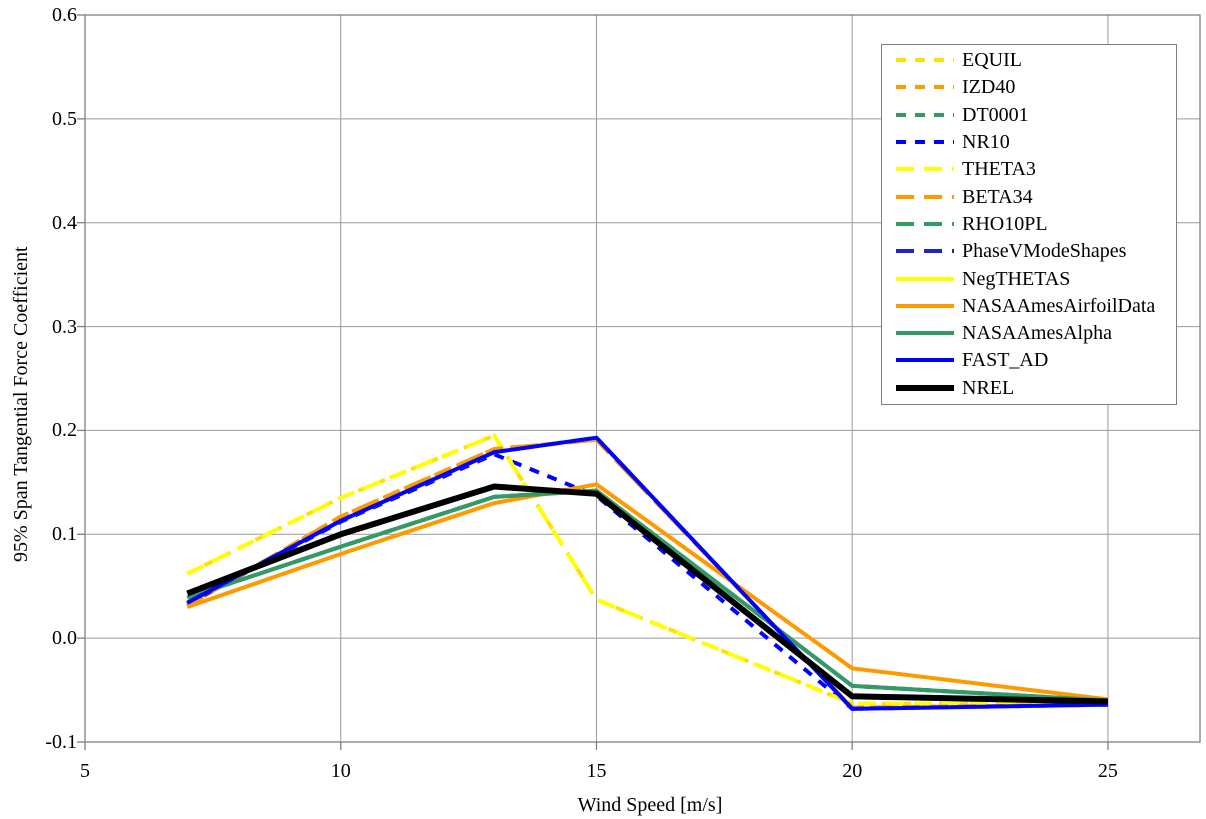 Image resolution: width=1206 pixels, height=819 pixels. Describe the element at coordinates (1016, 278) in the screenshot. I see `legend-label: NegTHETAS` at that location.